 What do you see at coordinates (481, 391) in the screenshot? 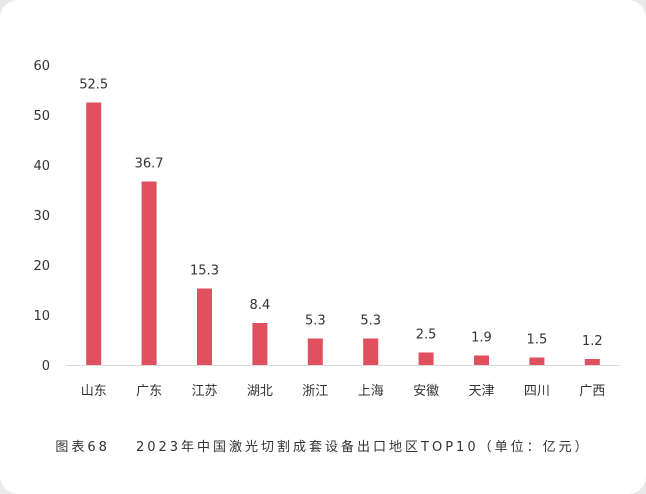
I see `x-tick-label: 天津` at bounding box center [481, 391].